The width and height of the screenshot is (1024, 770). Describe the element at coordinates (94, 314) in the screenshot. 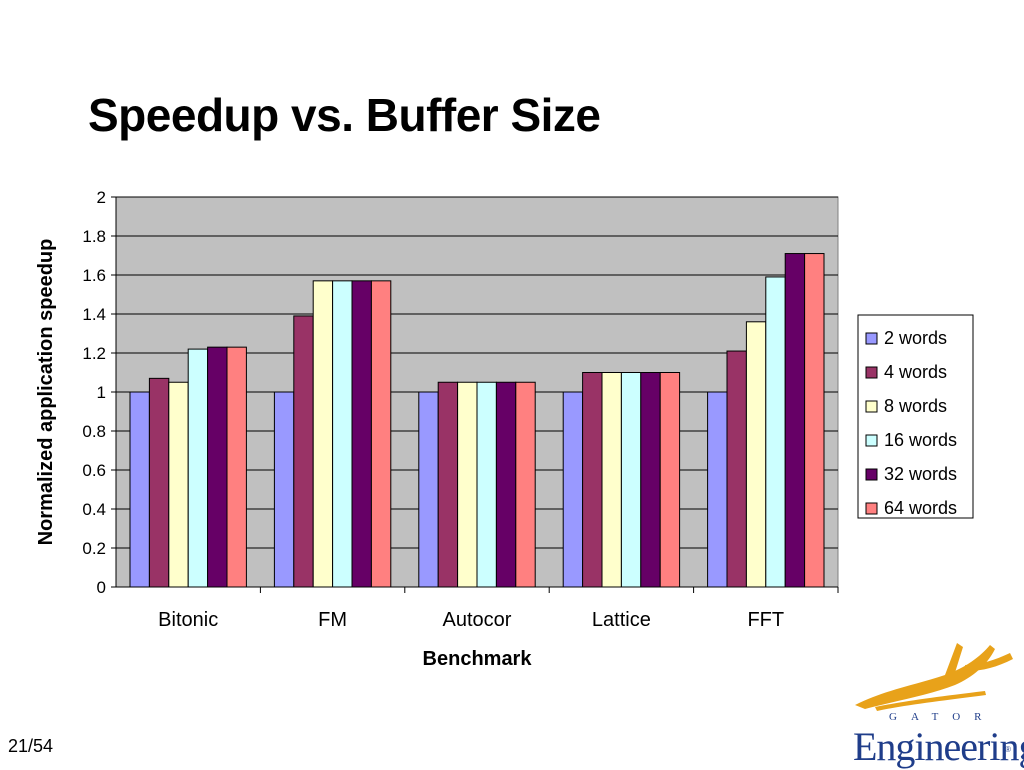

I see `y-tick-label: 1.4` at that location.